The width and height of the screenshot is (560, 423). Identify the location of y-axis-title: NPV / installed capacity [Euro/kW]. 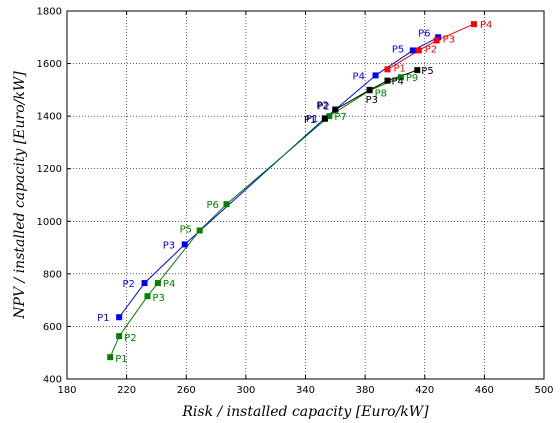
(20, 195).